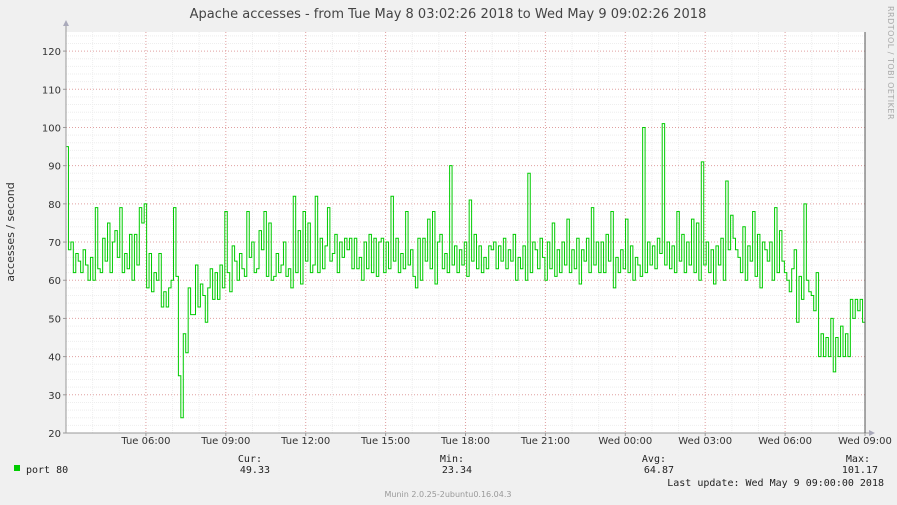 The width and height of the screenshot is (897, 505). Describe the element at coordinates (54, 281) in the screenshot. I see `y-tick-label: 60` at that location.